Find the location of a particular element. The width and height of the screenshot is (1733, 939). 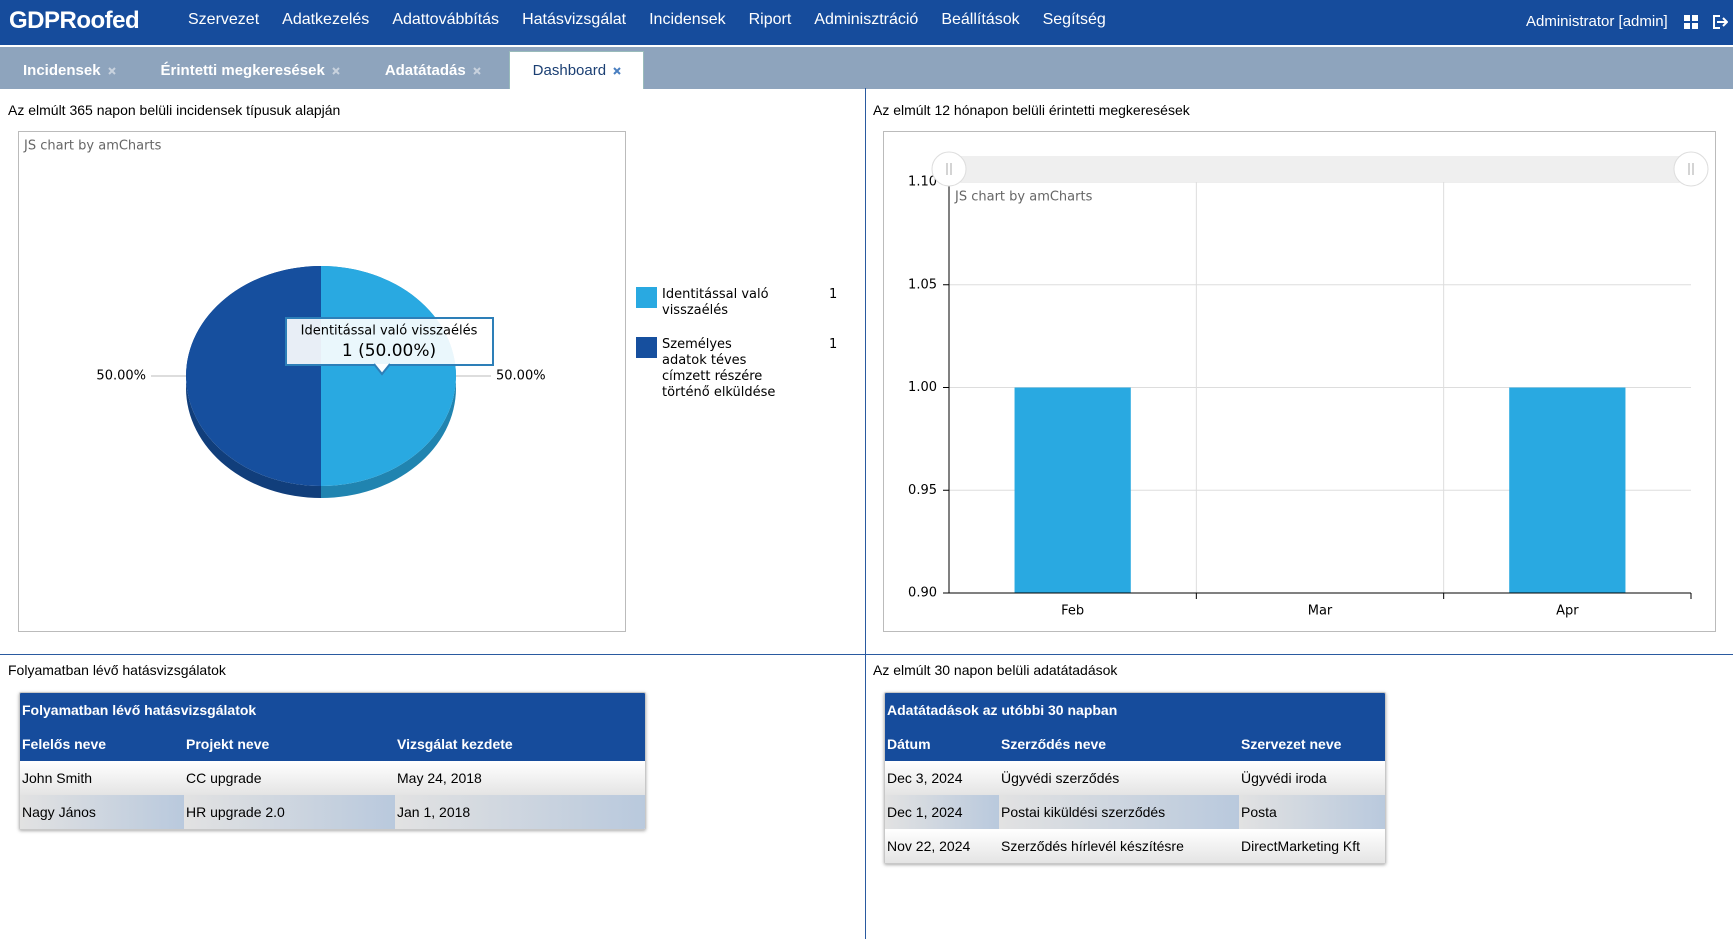

table-cell: CC upgrade is located at coordinates (289, 778).